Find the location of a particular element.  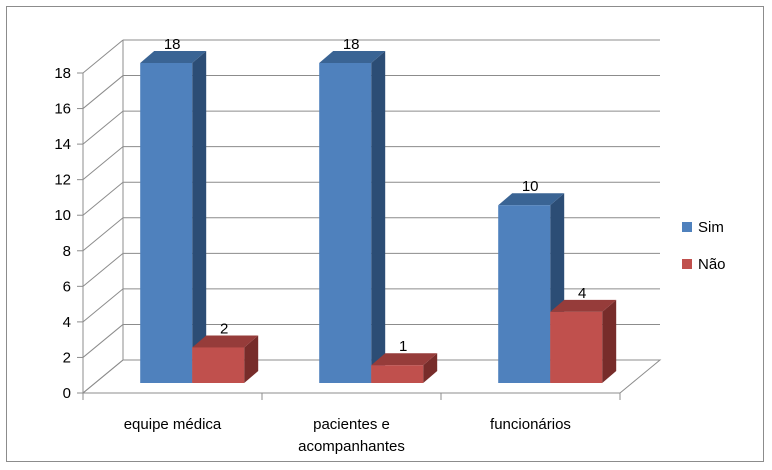

y-tick-label: 18 is located at coordinates (62, 73).